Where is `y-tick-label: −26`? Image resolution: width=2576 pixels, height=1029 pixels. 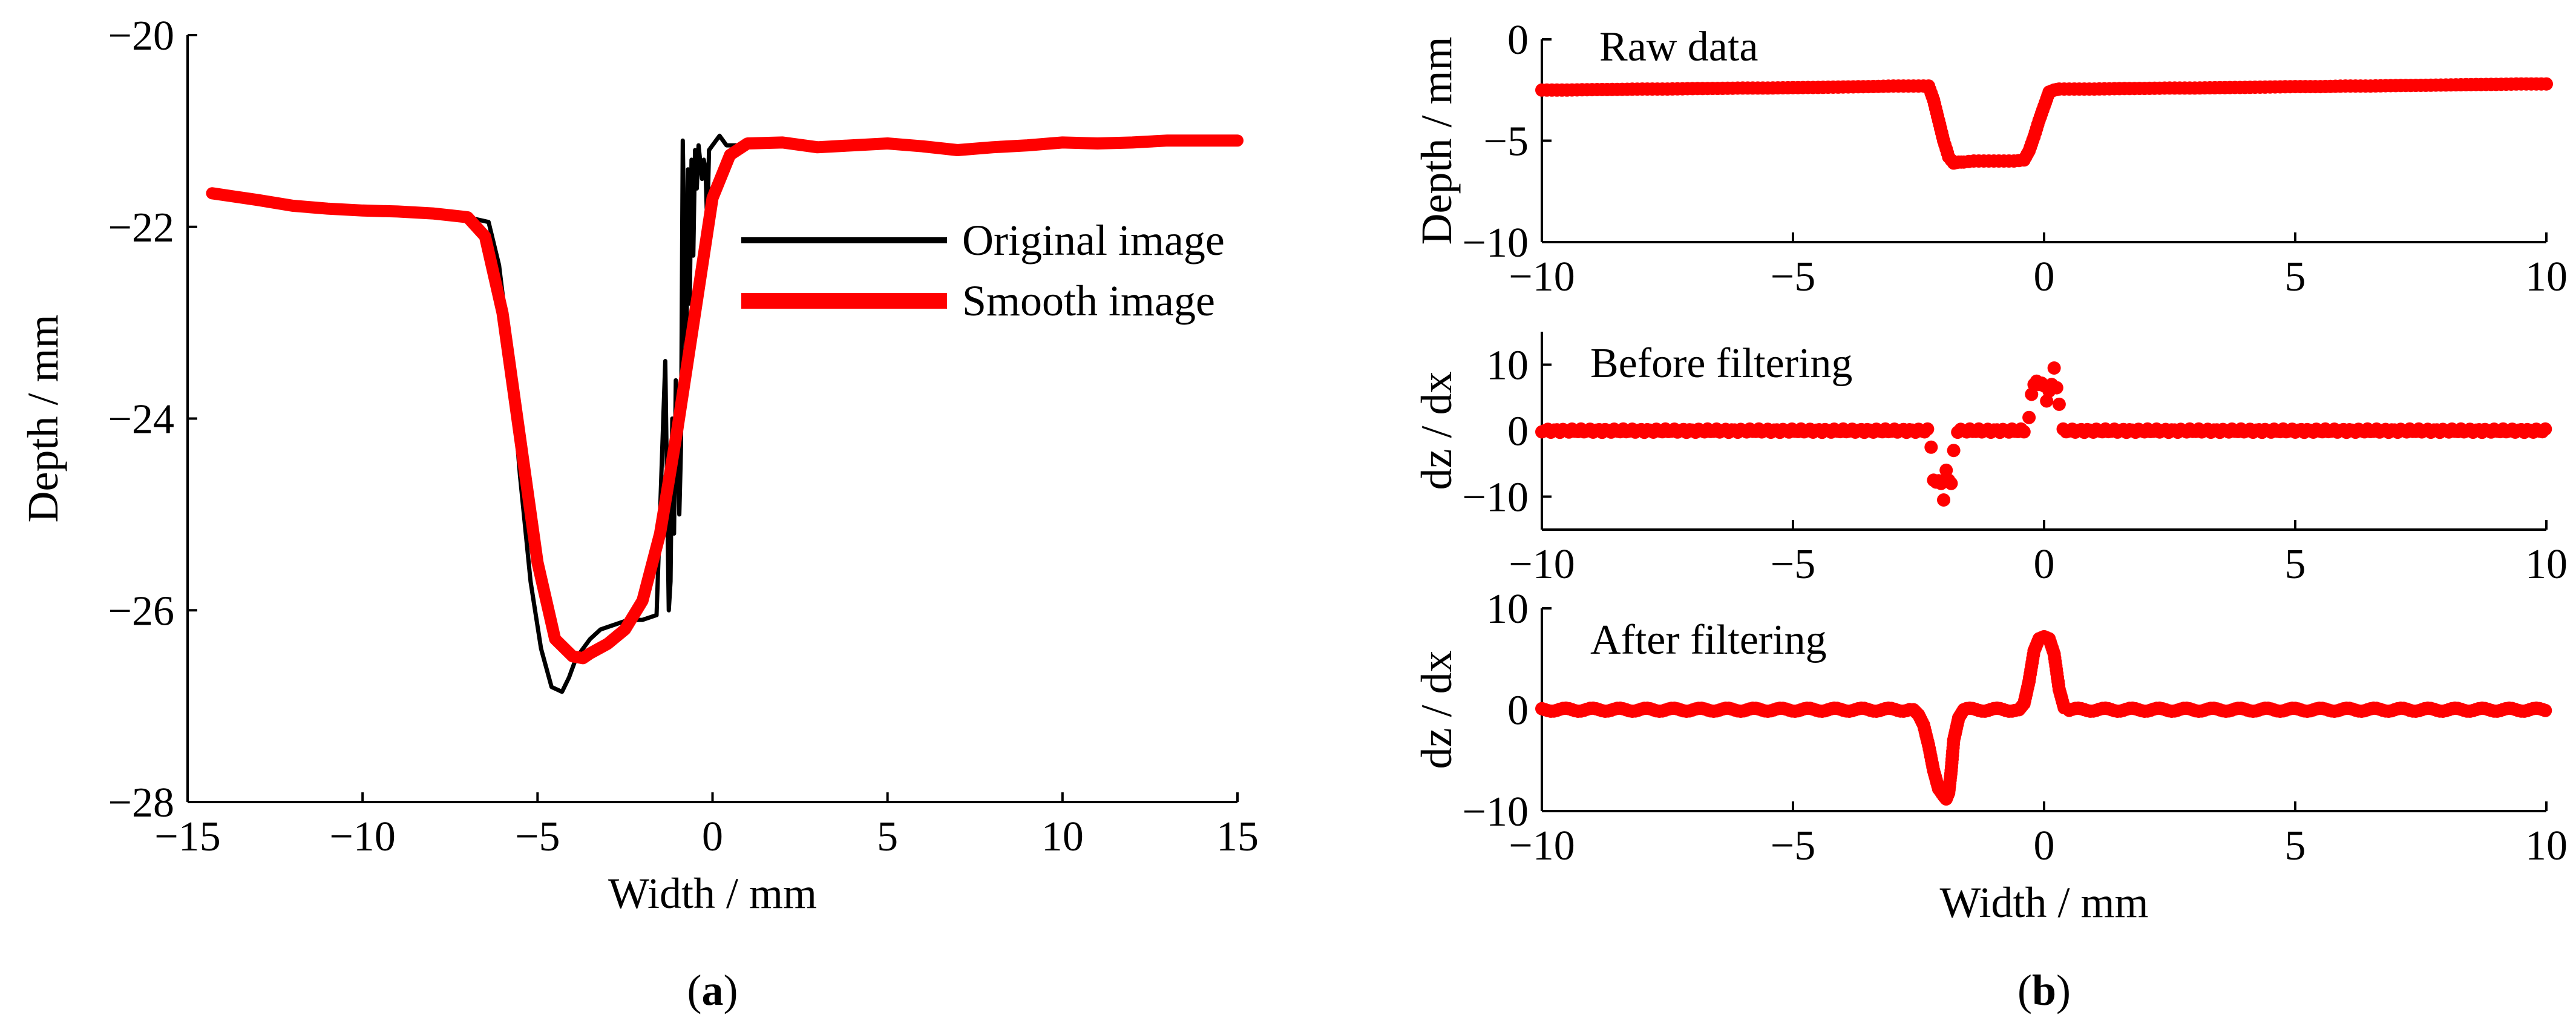
y-tick-label: −26 is located at coordinates (141, 611).